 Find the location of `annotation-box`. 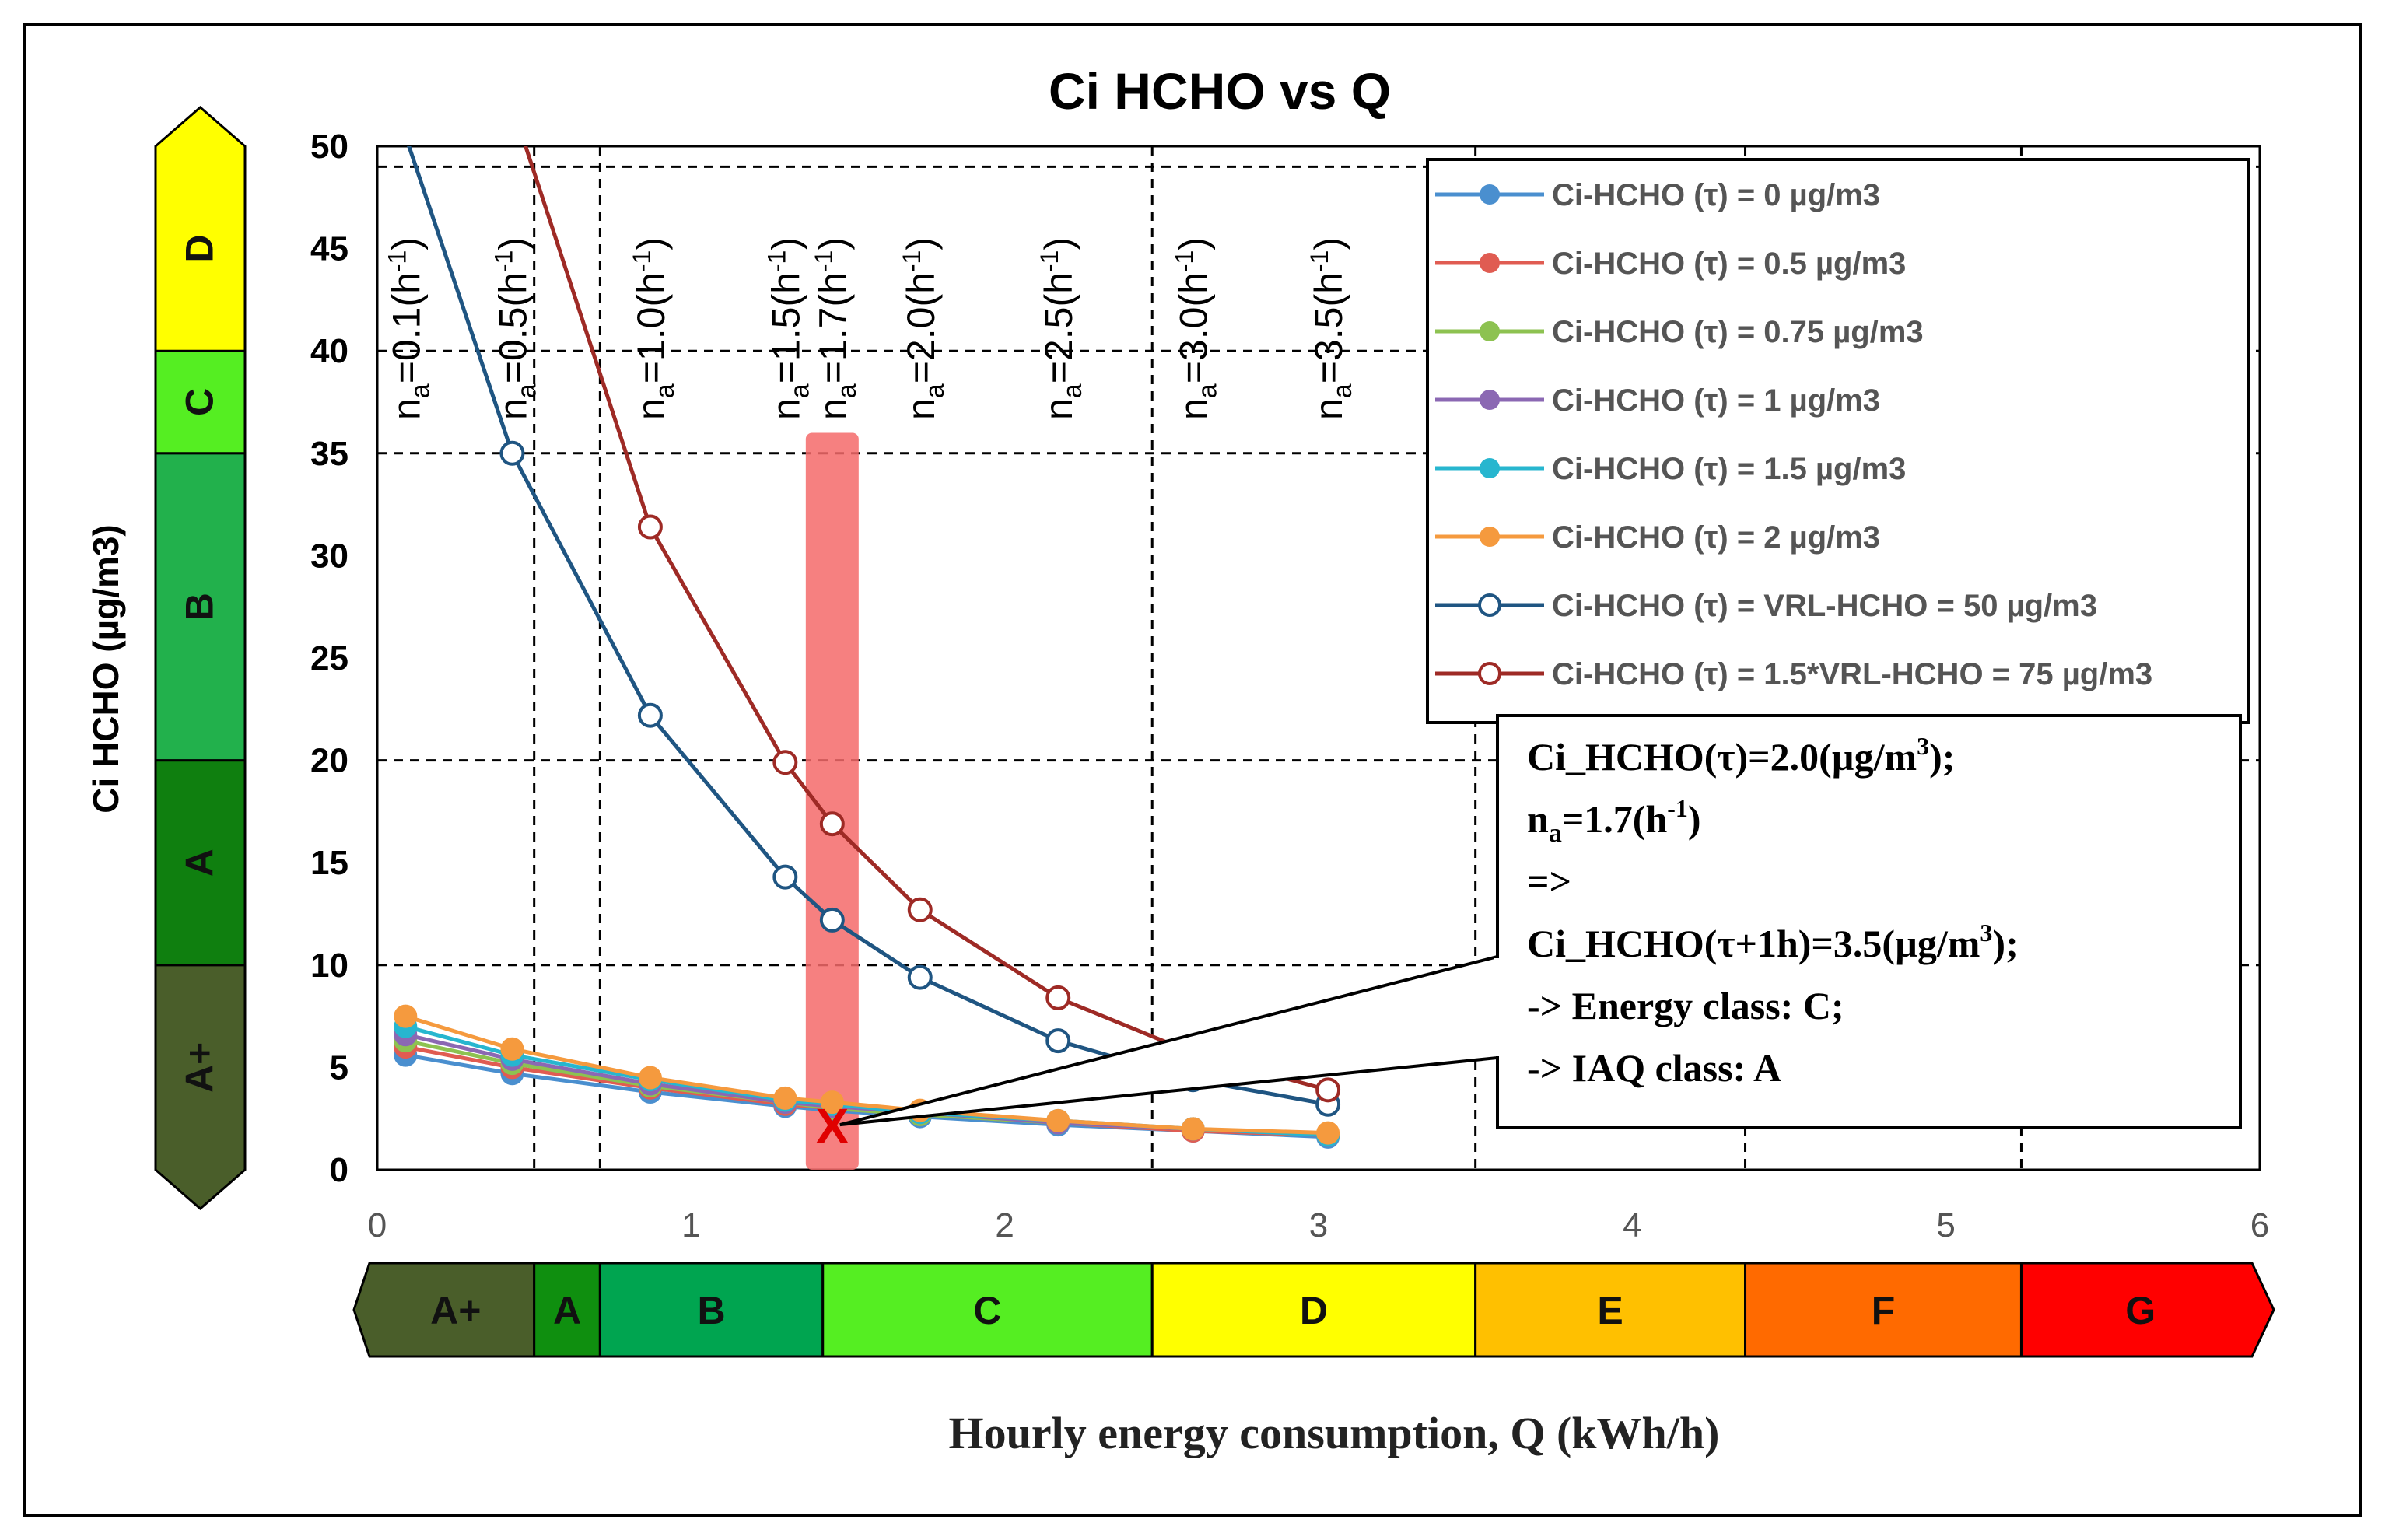

annotation-box is located at coordinates (1869, 922).